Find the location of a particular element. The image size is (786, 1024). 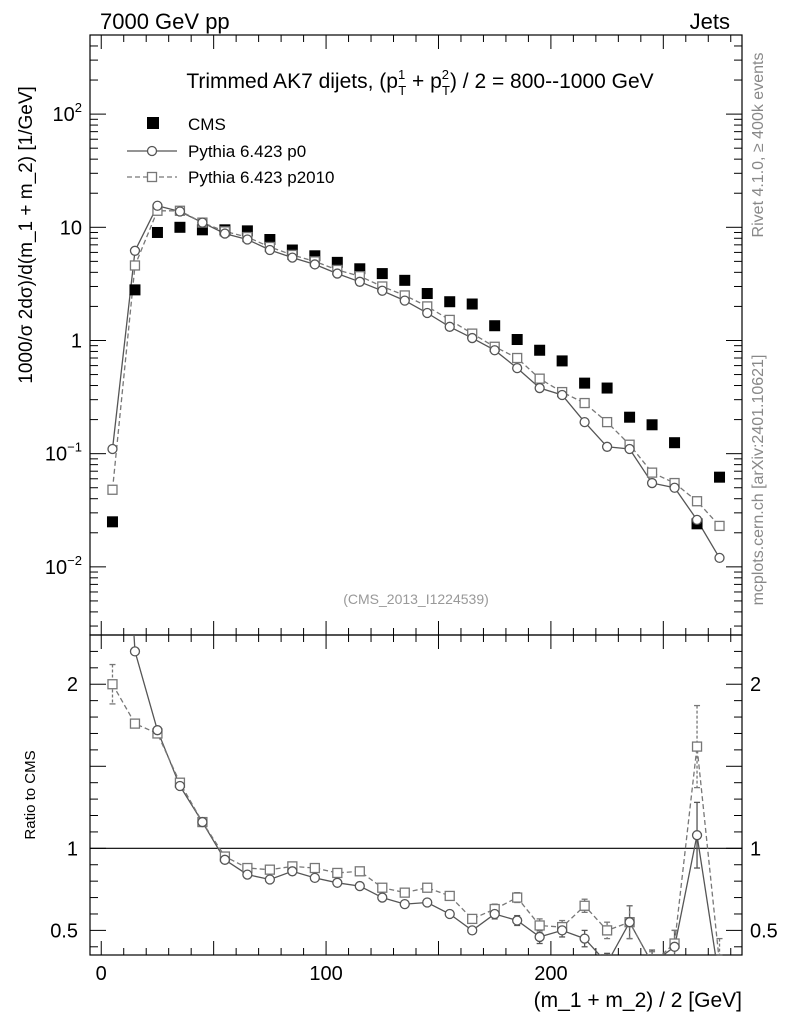

title-sup-2: 2 is located at coordinates (445, 74).